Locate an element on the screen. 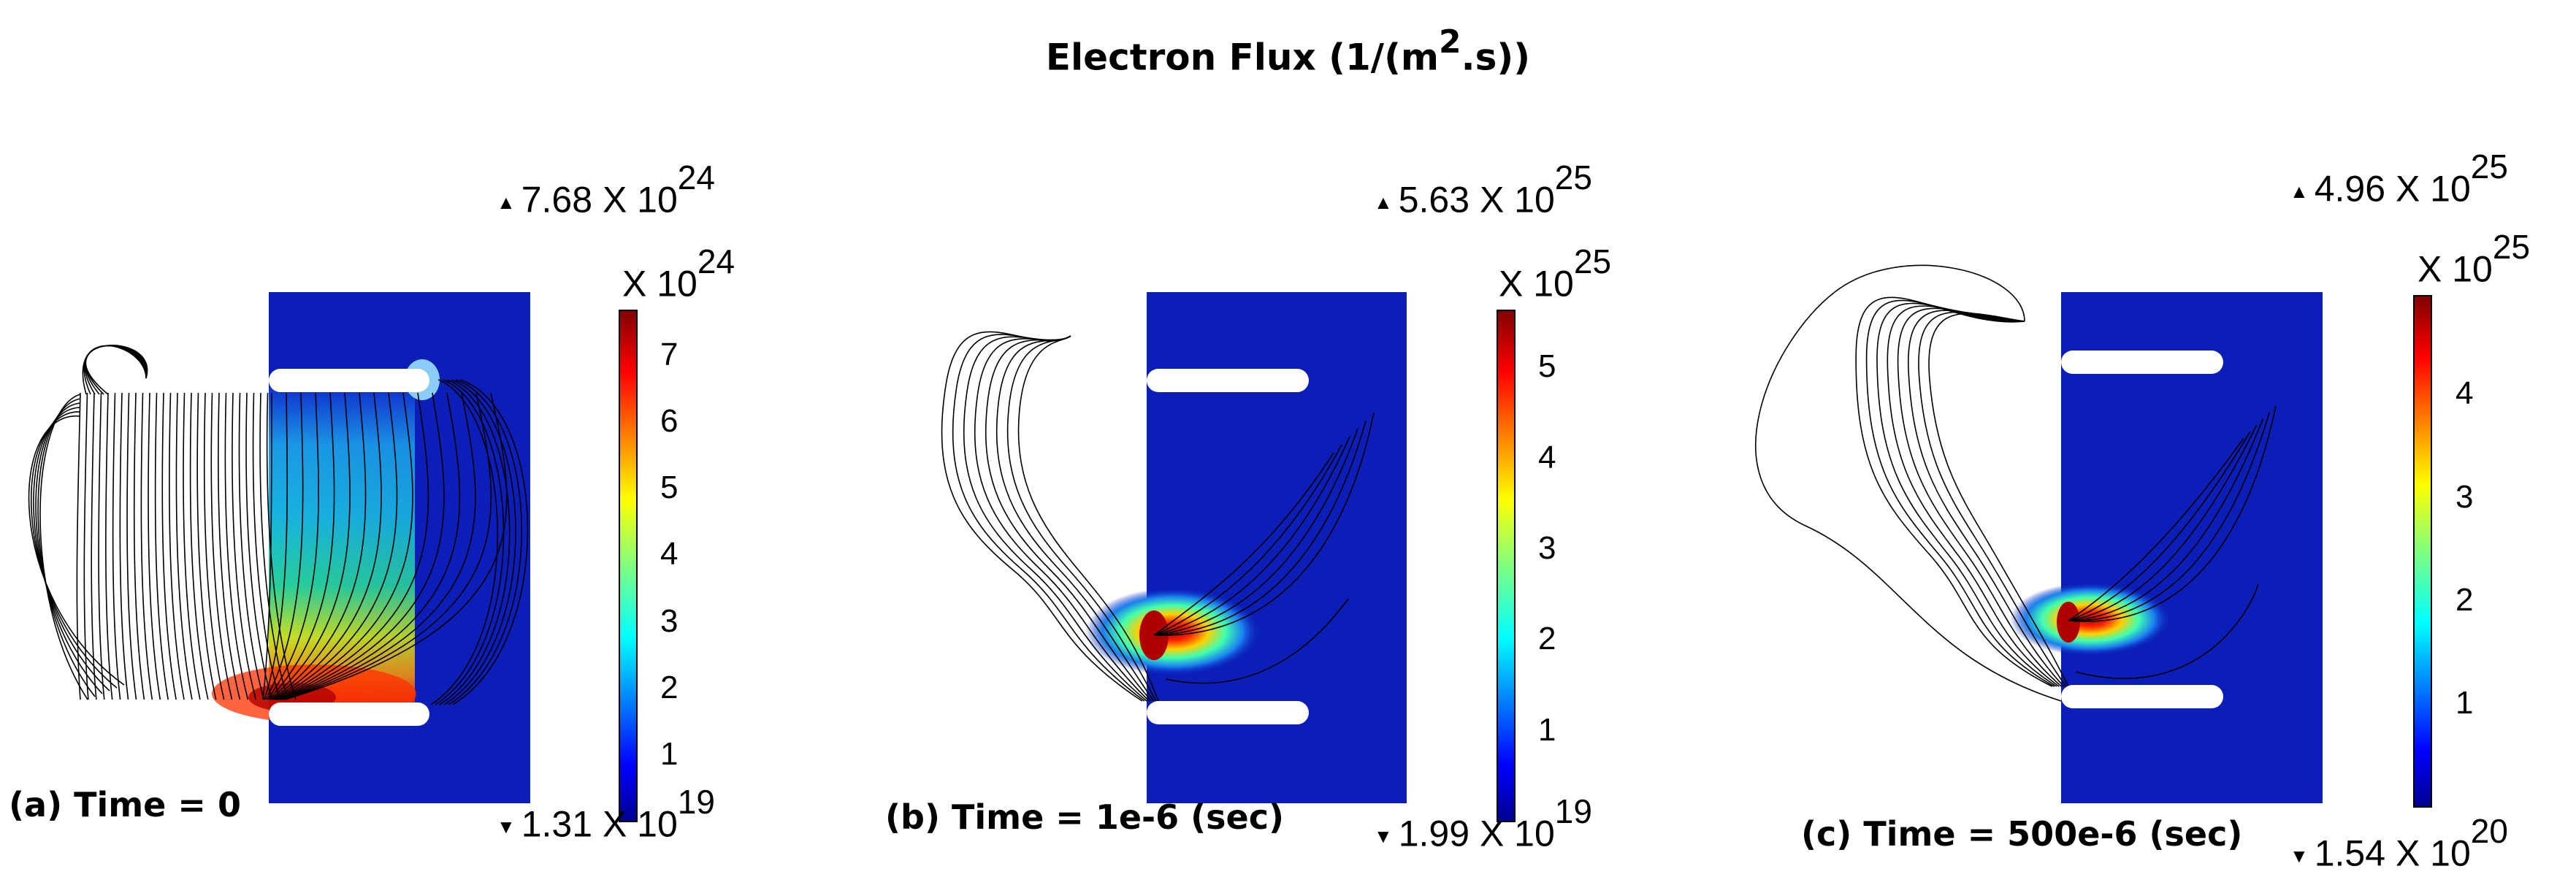 Image resolution: width=2576 pixels, height=896 pixels. panel-a-plot is located at coordinates (333, 557).